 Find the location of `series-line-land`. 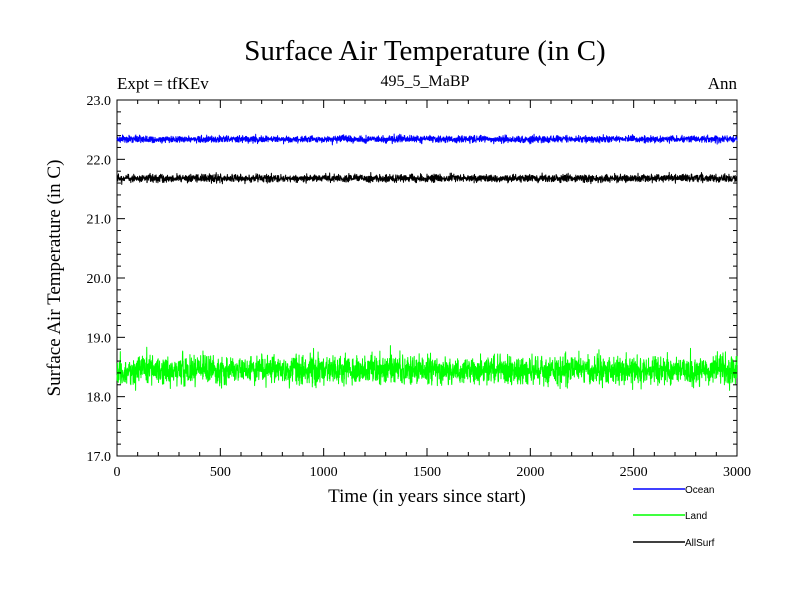

series-line-land is located at coordinates (427, 368).